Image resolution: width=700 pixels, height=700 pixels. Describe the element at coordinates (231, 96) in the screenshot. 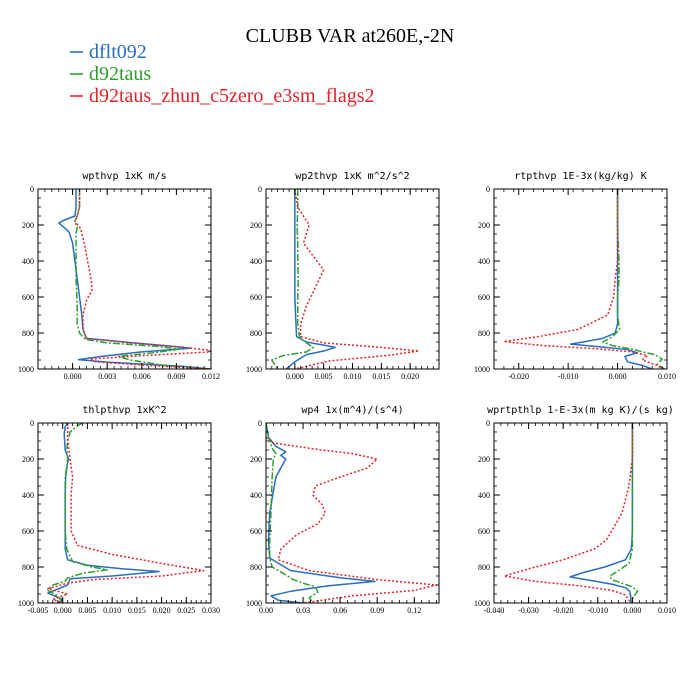

I see `legend-label: d92taus_zhun_c5zero_e3sm_flags2` at that location.